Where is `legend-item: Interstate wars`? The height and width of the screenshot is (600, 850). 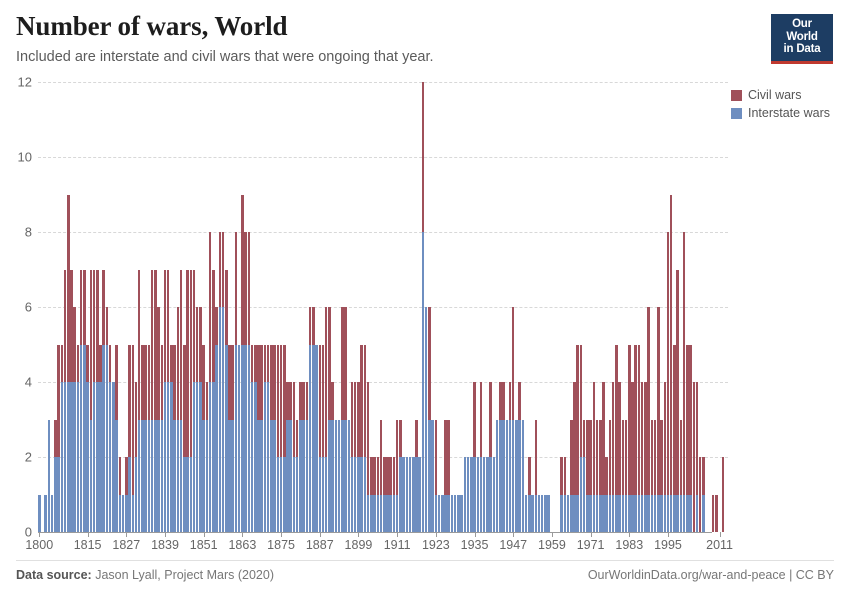 legend-item: Interstate wars is located at coordinates (788, 113).